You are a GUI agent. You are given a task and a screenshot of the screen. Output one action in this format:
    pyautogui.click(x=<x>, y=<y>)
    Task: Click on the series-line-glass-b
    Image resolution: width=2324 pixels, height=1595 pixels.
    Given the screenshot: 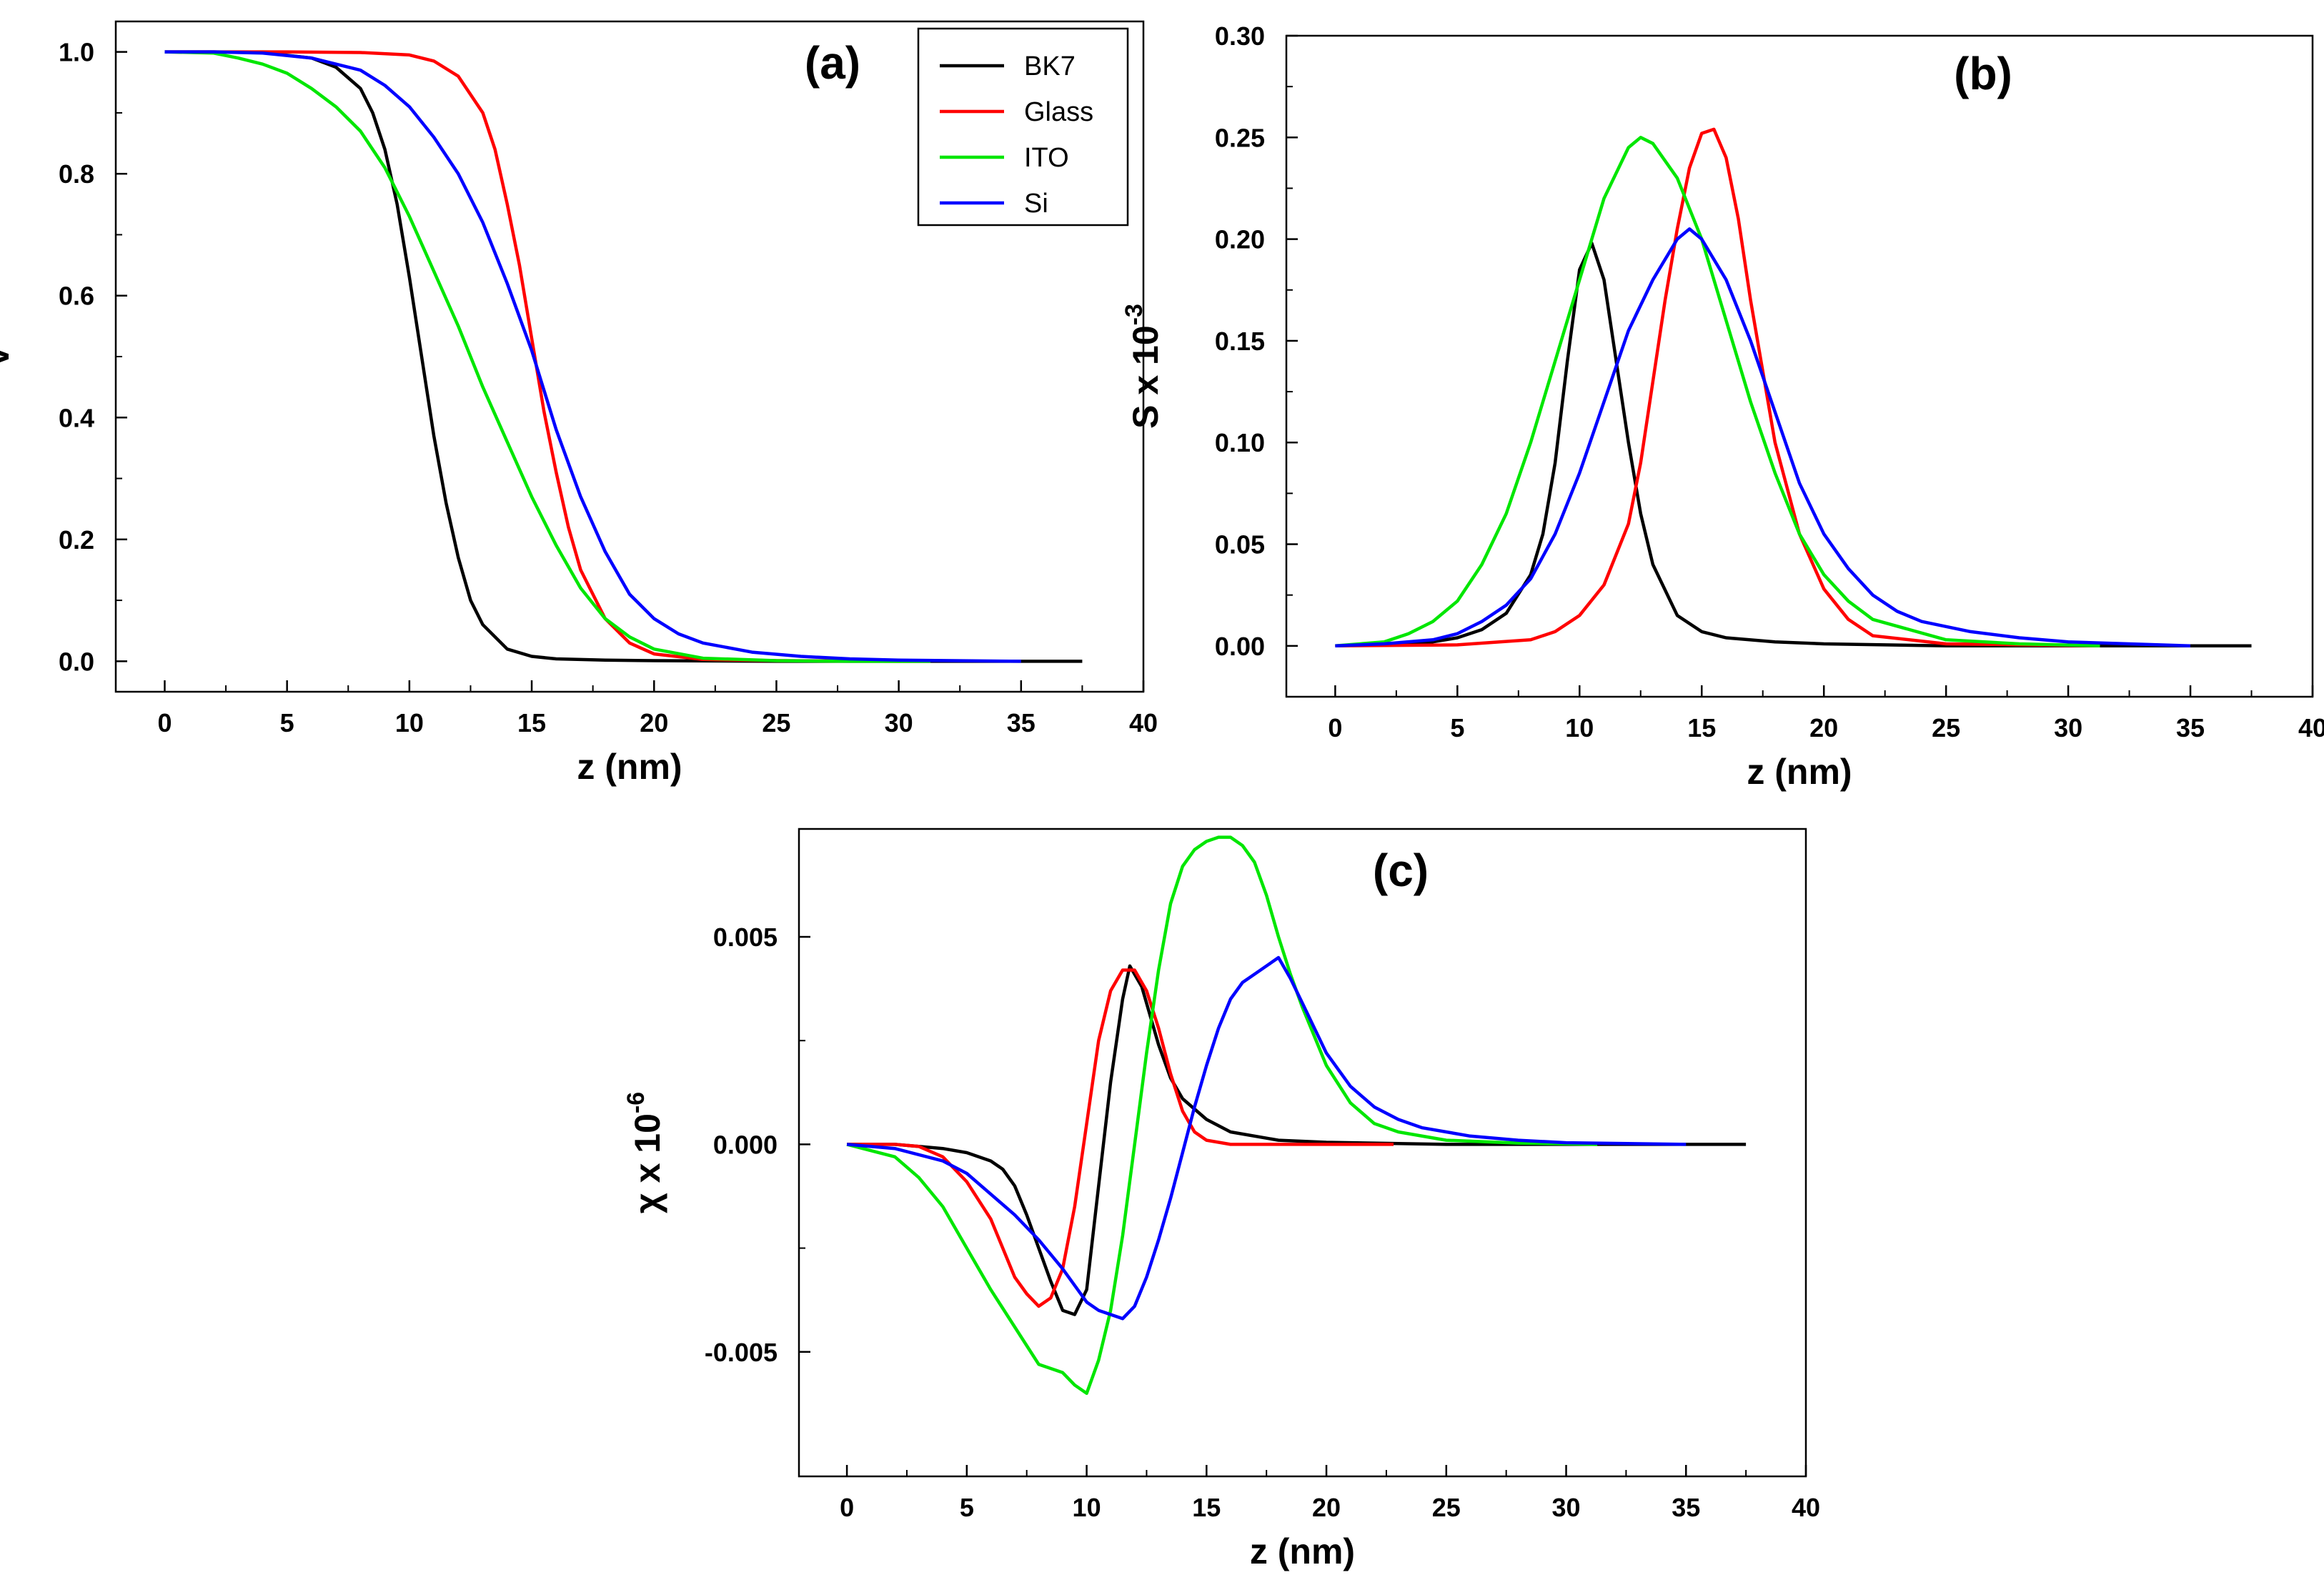 What is the action you would take?
    pyautogui.click(x=1717, y=387)
    